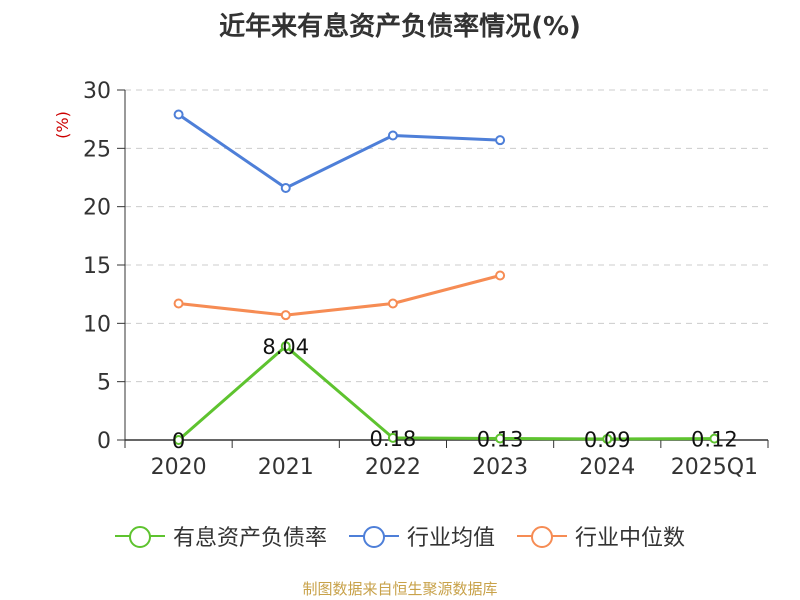 The height and width of the screenshot is (600, 800). What do you see at coordinates (607, 467) in the screenshot?
I see `x-tick-label: 2024` at bounding box center [607, 467].